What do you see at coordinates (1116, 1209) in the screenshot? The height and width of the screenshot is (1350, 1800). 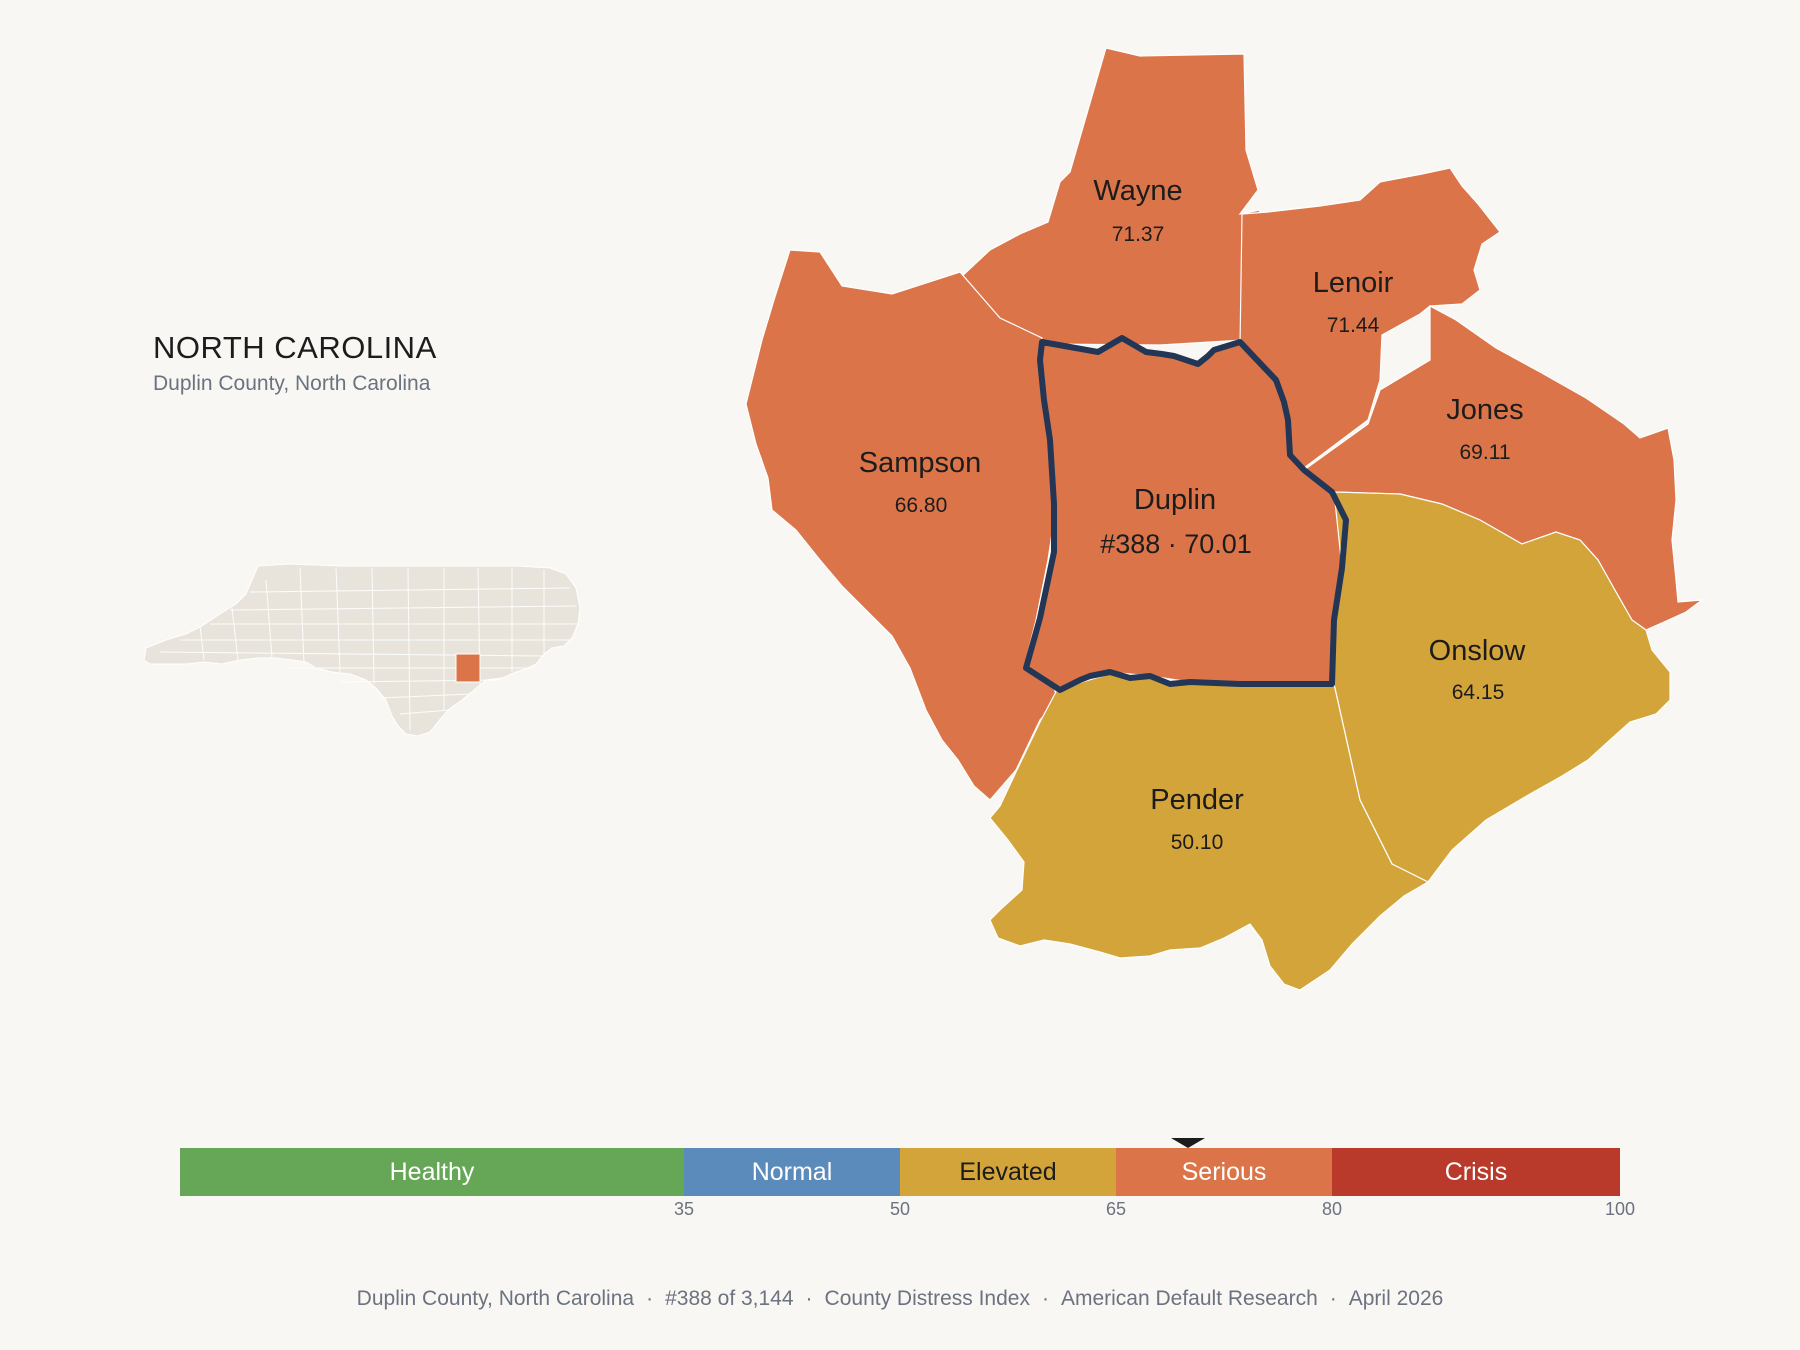 I see `scale-tick-65: 65` at bounding box center [1116, 1209].